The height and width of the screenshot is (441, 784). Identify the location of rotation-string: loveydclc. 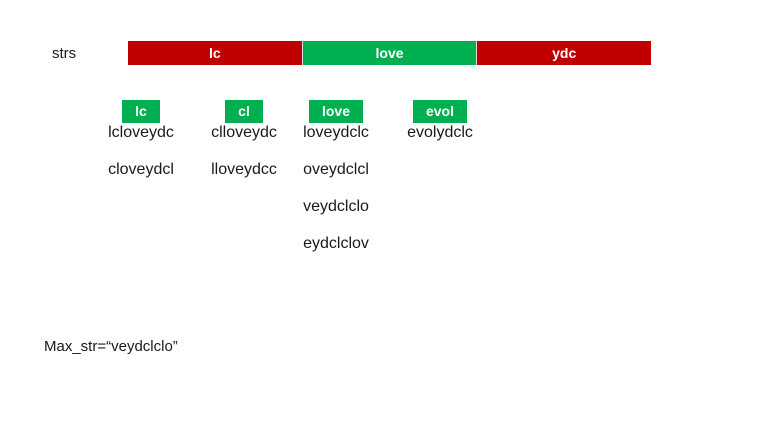
(336, 132).